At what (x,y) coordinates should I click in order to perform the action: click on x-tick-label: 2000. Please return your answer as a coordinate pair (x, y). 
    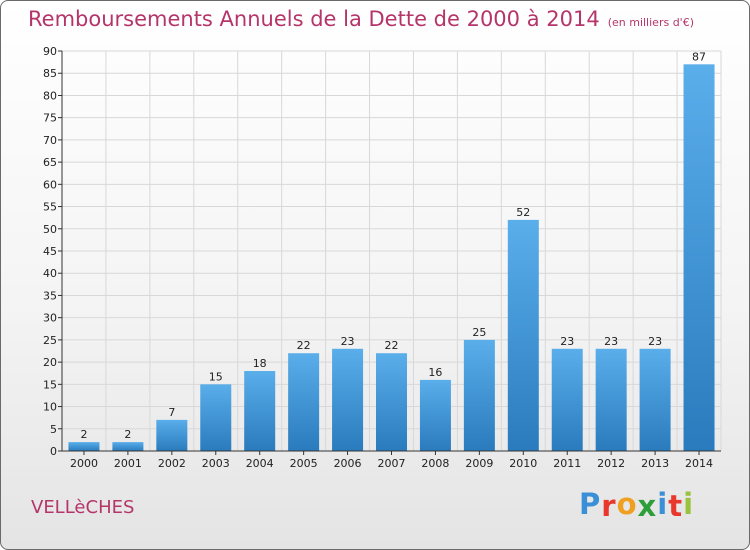
    Looking at the image, I should click on (84, 463).